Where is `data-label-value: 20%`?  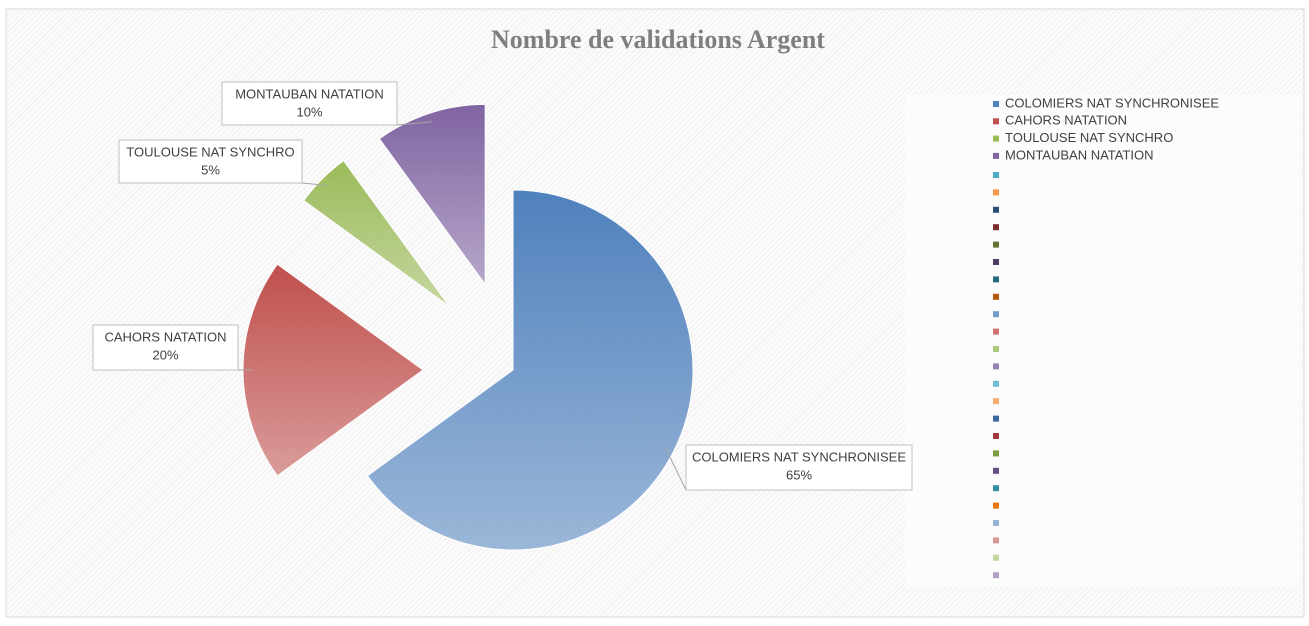 data-label-value: 20% is located at coordinates (165, 354).